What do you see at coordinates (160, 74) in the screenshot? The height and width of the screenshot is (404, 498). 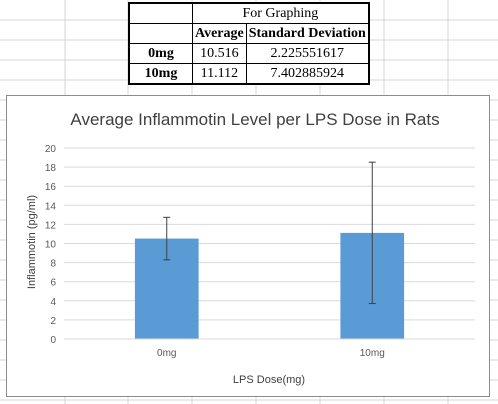 I see `table-row-label: 10mg` at bounding box center [160, 74].